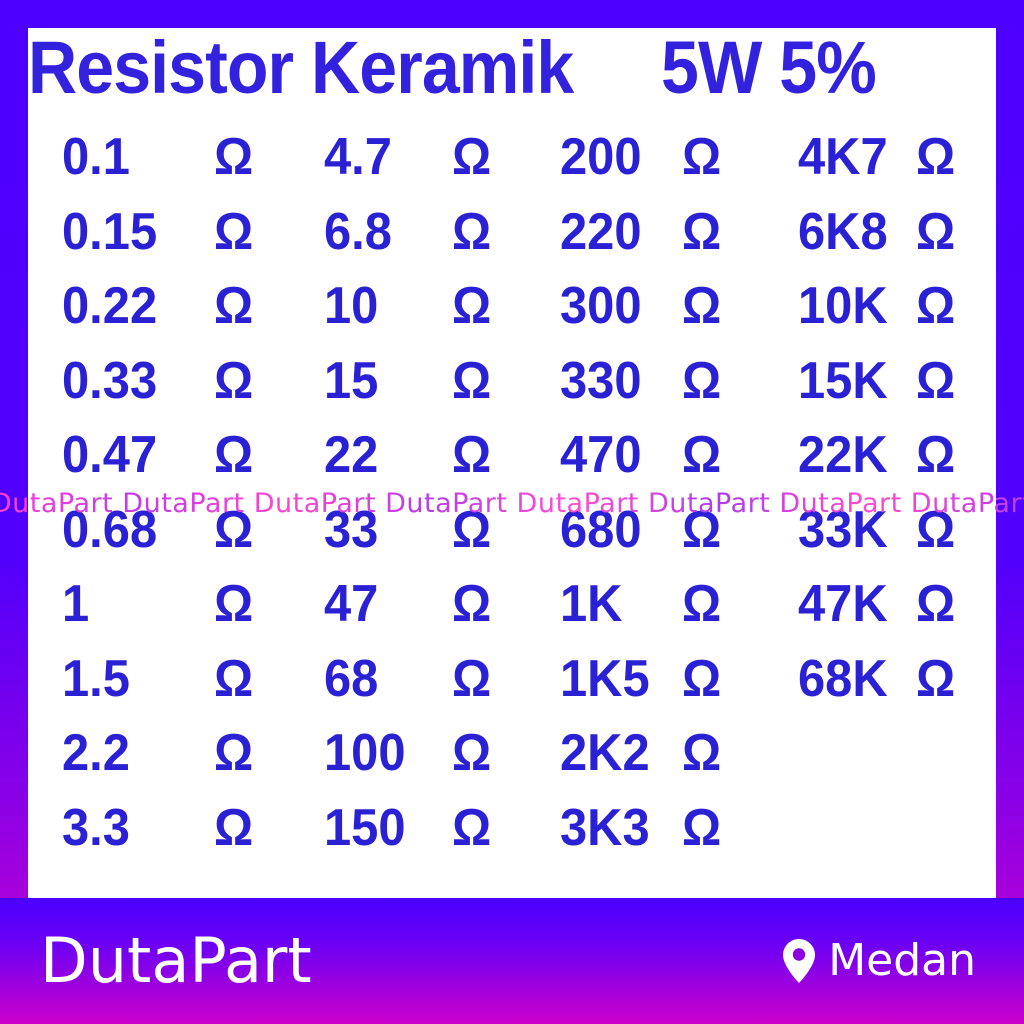 The width and height of the screenshot is (1024, 1024). I want to click on value-cell: 3.3 Ω, so click(157, 828).